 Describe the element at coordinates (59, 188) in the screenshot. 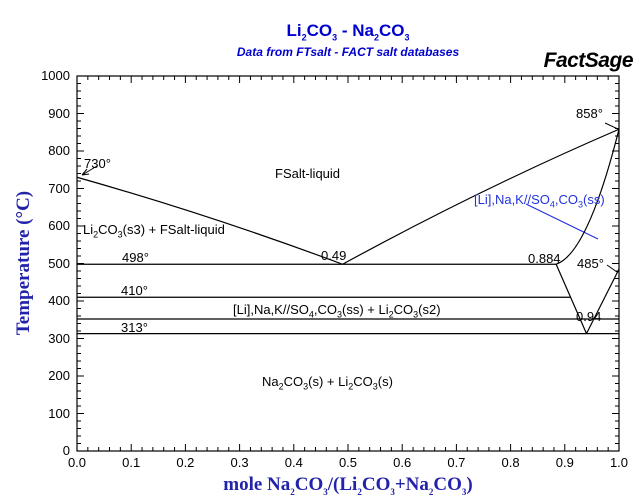

I see `y-tick-label: 700` at that location.